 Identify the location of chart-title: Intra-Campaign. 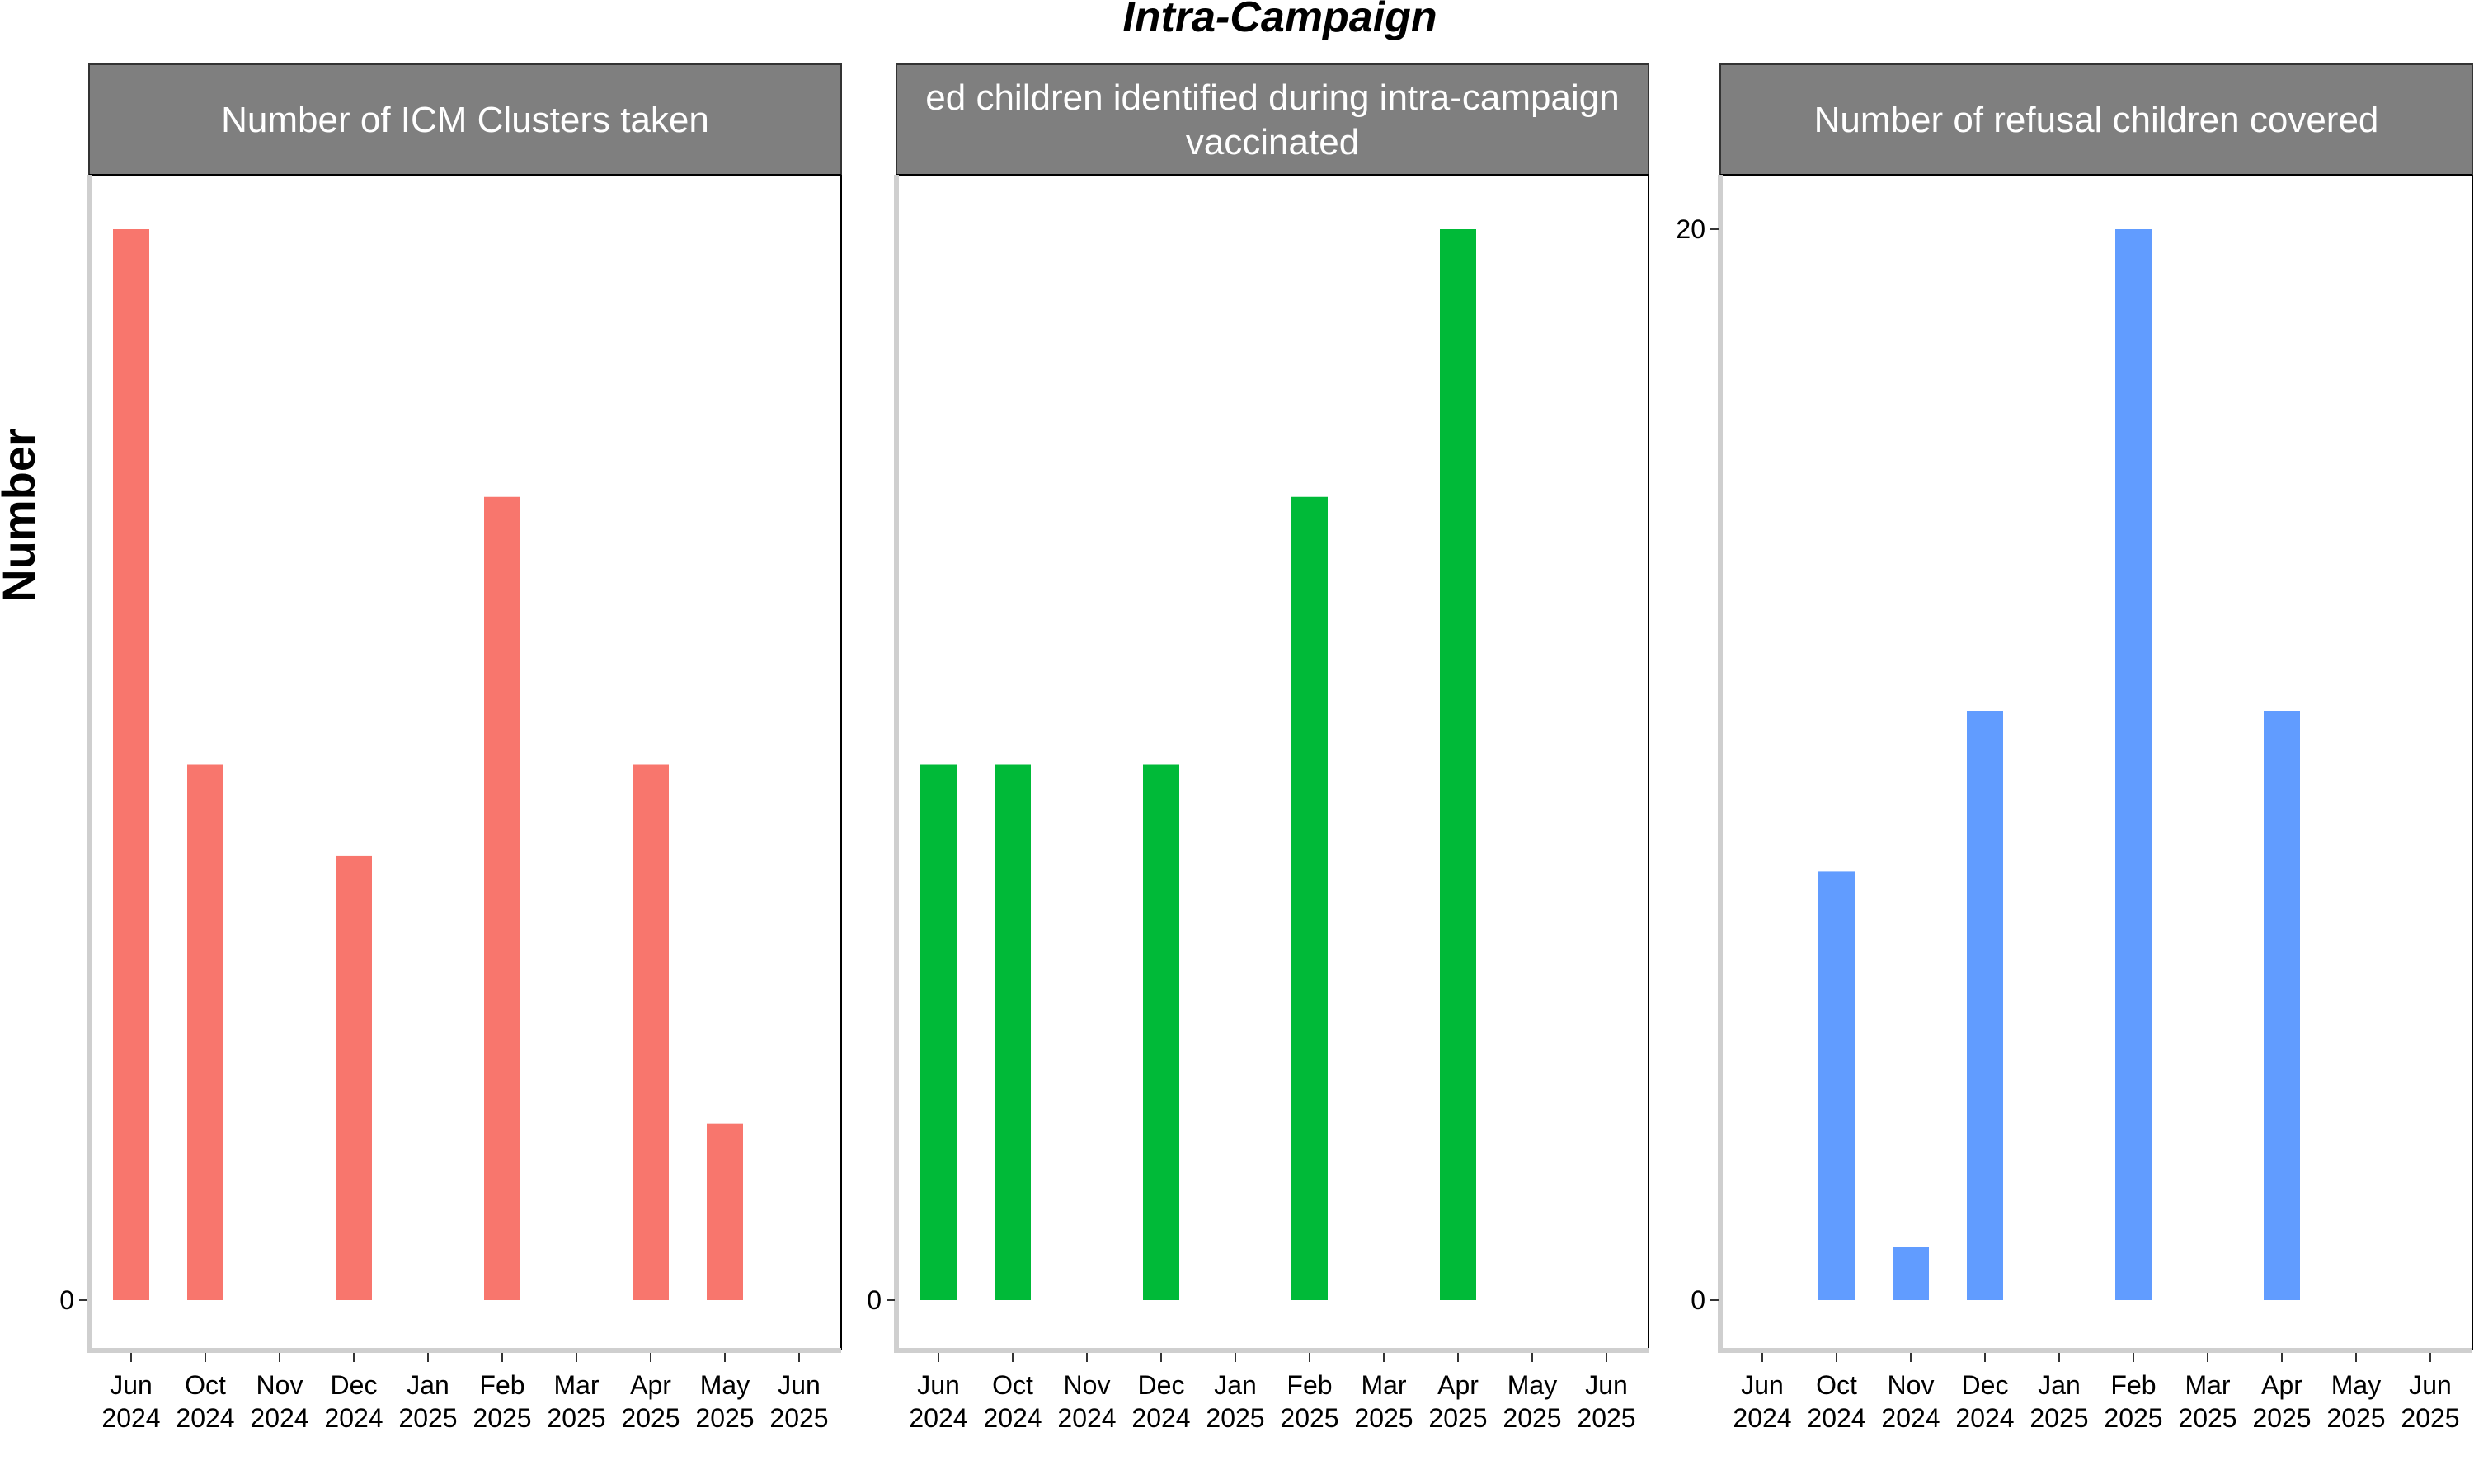
(1279, 20).